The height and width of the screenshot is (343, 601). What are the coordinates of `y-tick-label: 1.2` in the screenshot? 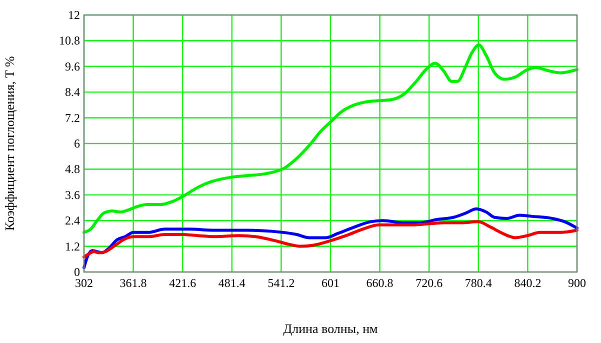 It's located at (72, 246).